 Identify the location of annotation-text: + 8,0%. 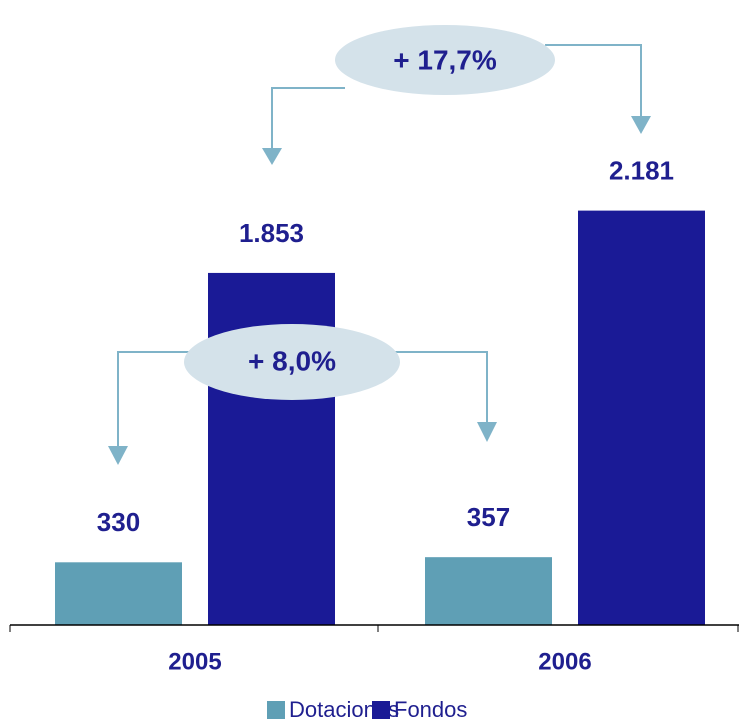
(292, 360).